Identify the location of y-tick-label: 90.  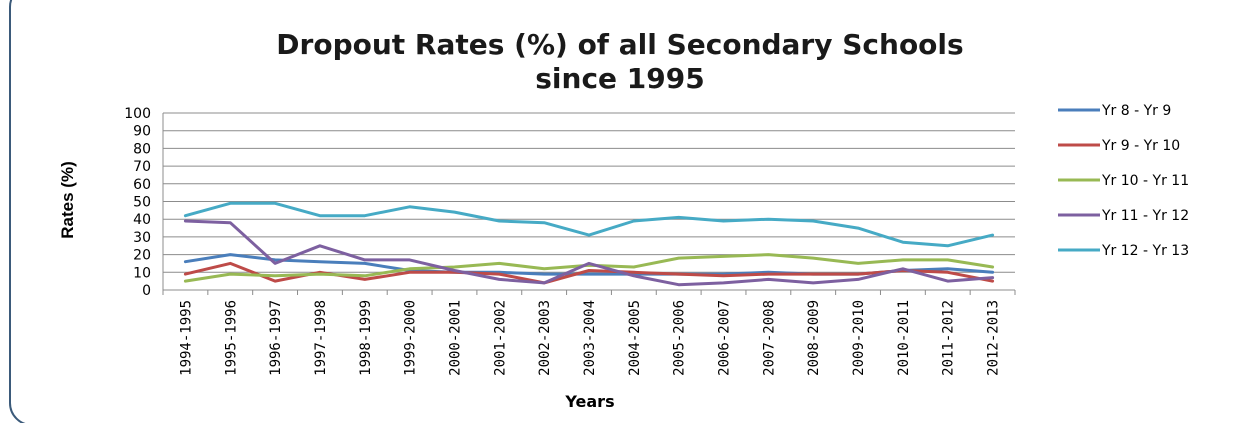
(142, 132).